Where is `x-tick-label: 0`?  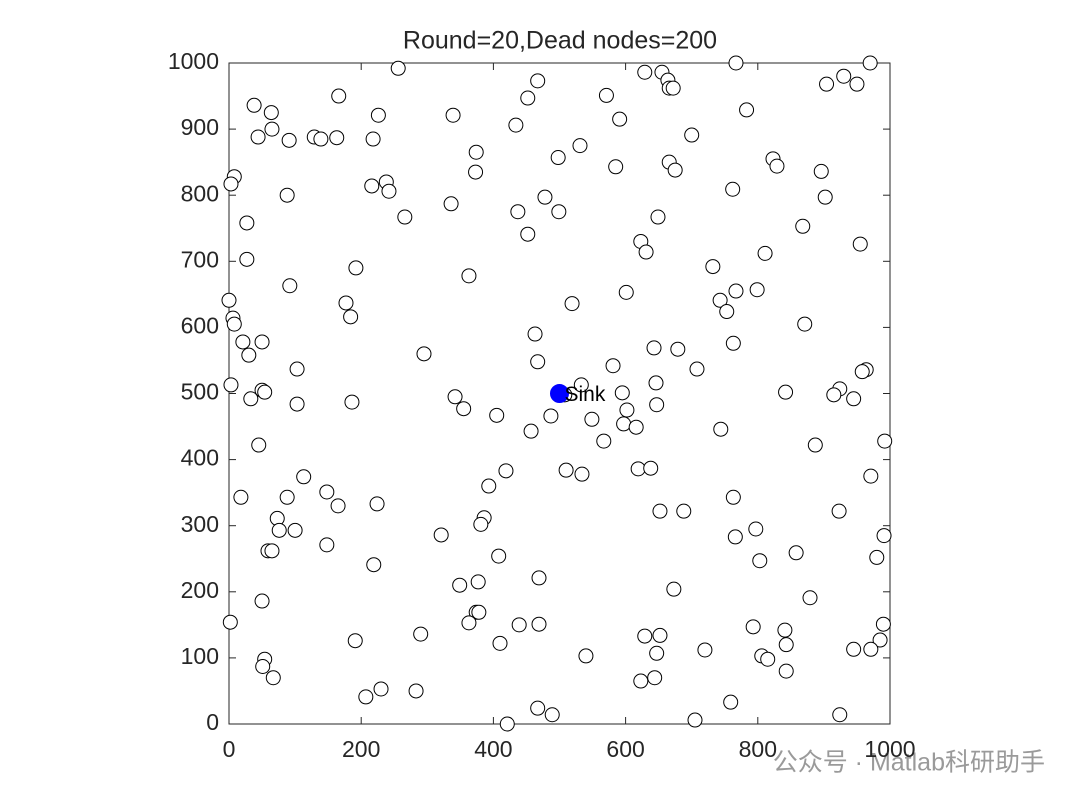 x-tick-label: 0 is located at coordinates (229, 749).